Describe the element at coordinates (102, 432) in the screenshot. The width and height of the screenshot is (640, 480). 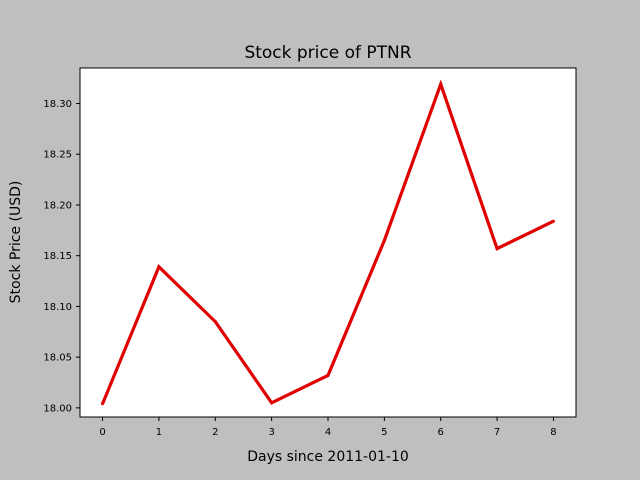
I see `x-tick-label: 0` at that location.